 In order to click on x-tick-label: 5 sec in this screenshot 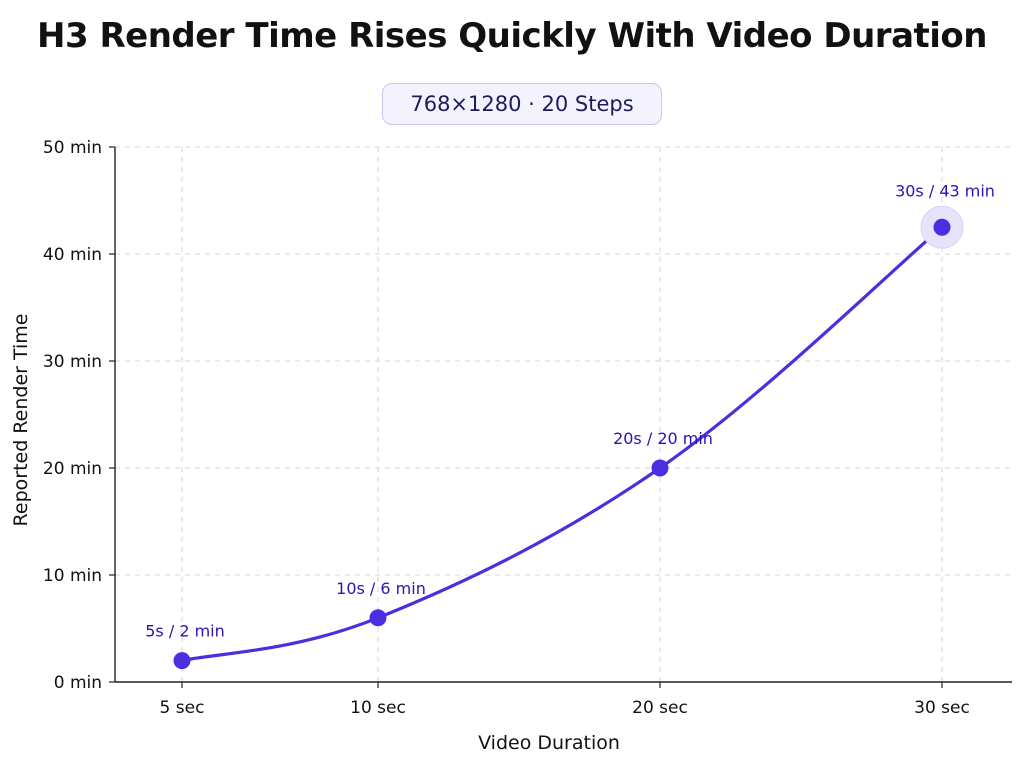, I will do `click(182, 708)`.